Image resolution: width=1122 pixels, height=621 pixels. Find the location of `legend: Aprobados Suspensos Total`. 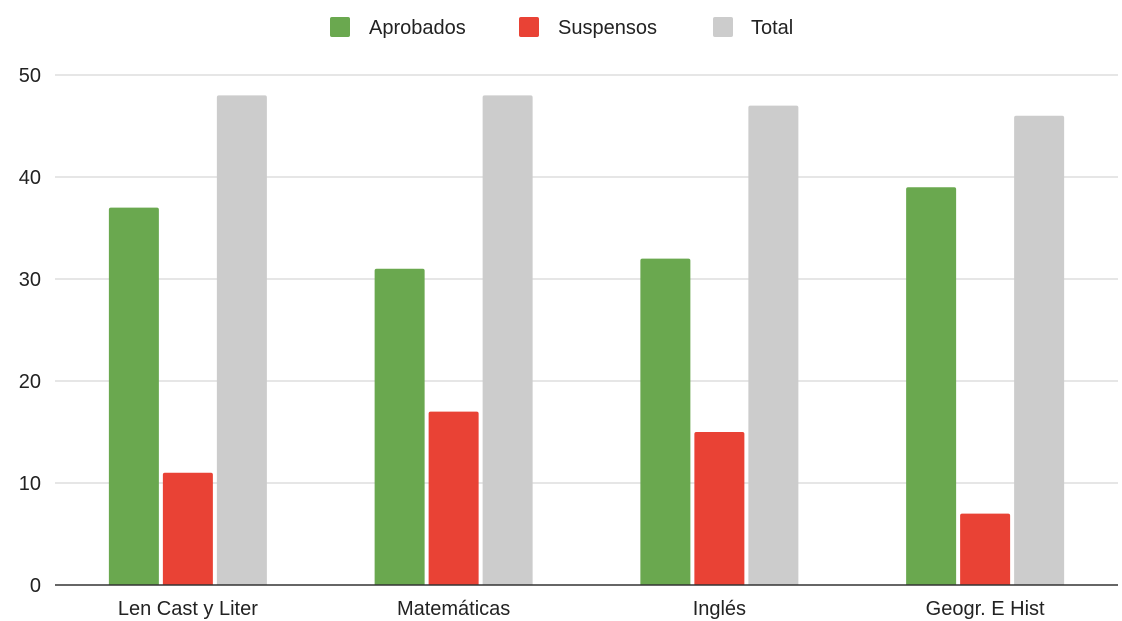

legend: Aprobados Suspensos Total is located at coordinates (561, 28).